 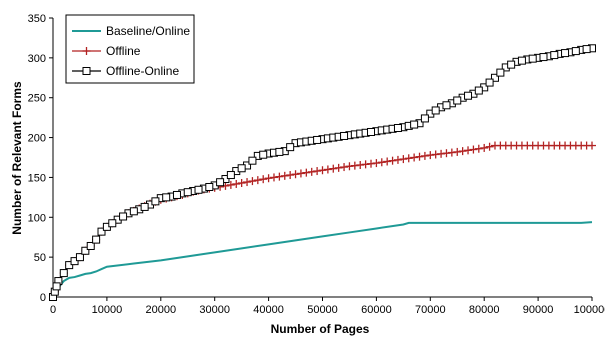 What do you see at coordinates (37, 218) in the screenshot?
I see `y-tick-label: 100` at bounding box center [37, 218].